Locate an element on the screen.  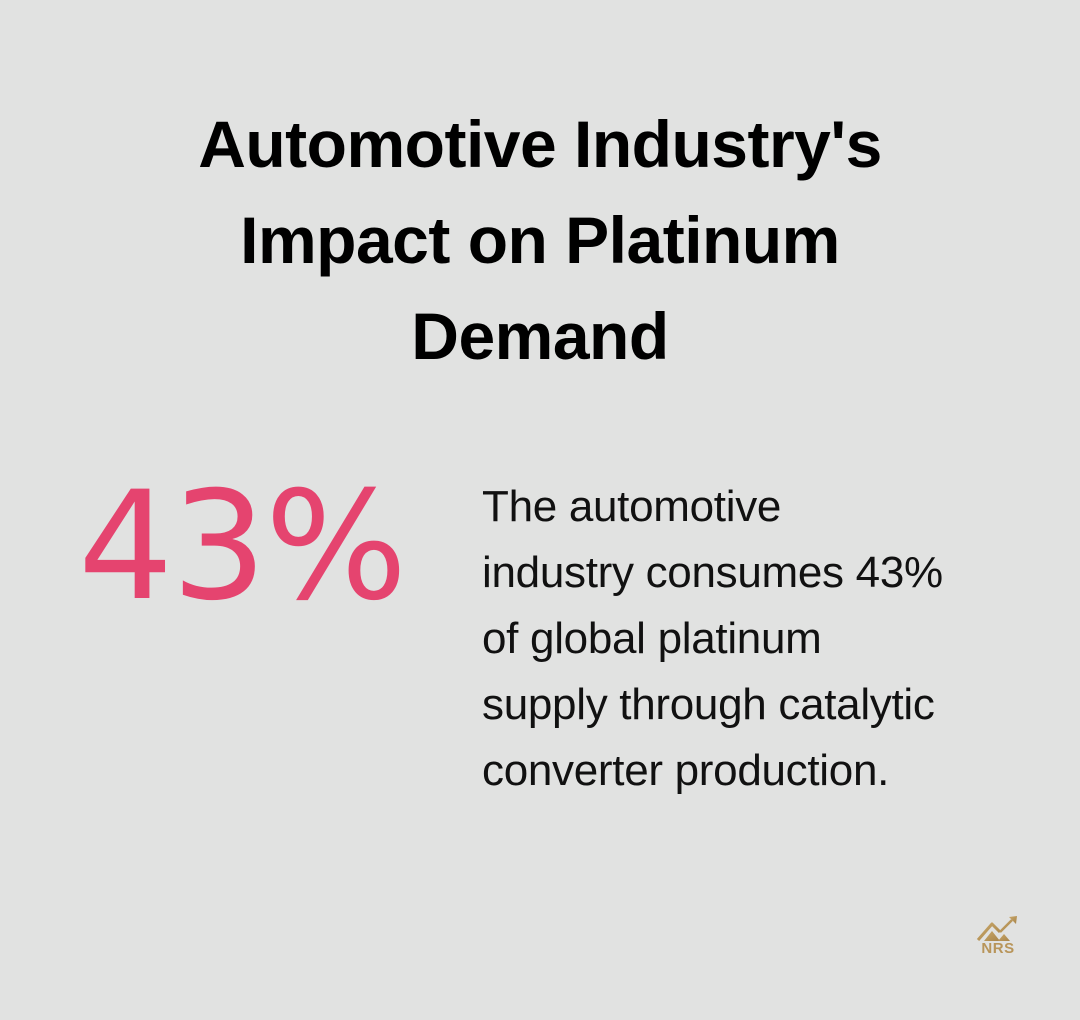
description-line-1: The automotive is located at coordinates (632, 506).